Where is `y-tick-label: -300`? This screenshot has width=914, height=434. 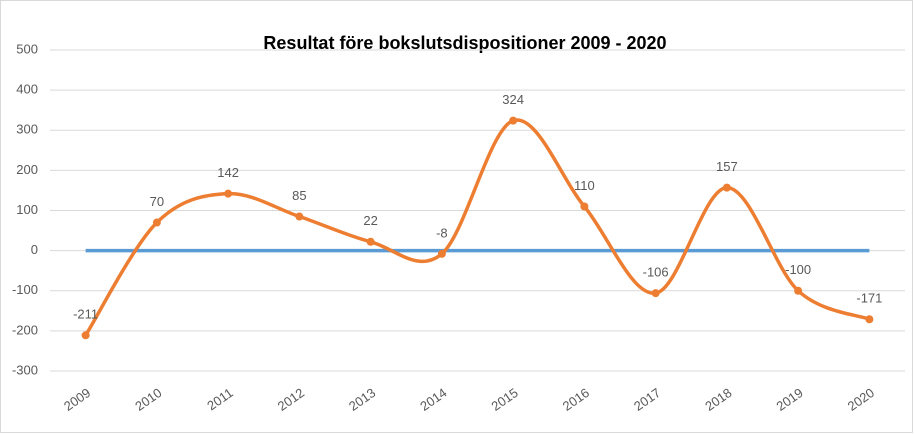 y-tick-label: -300 is located at coordinates (25, 369).